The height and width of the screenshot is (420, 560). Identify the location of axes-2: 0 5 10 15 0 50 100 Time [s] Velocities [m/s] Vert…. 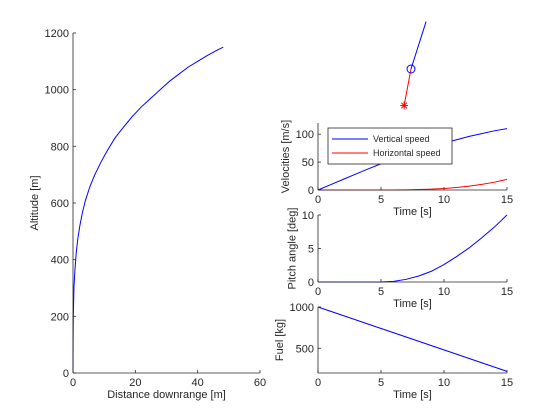
(396, 169).